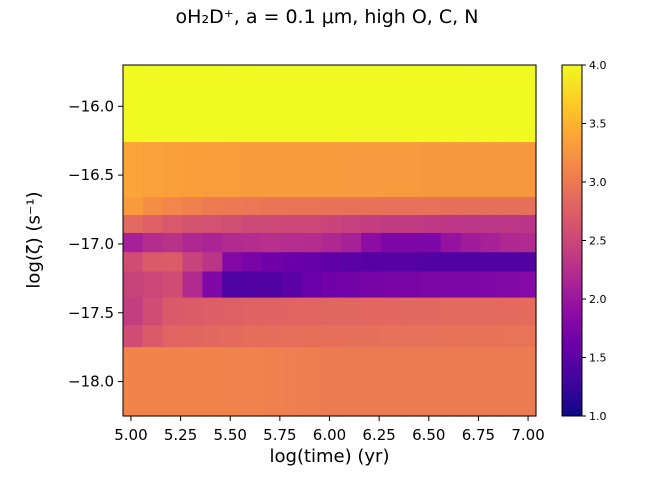 This screenshot has height=490, width=654. I want to click on colorbar-ticks: 1.0 1.5 2.0 2.5 3.0 3.5 4.0, so click(594, 241).